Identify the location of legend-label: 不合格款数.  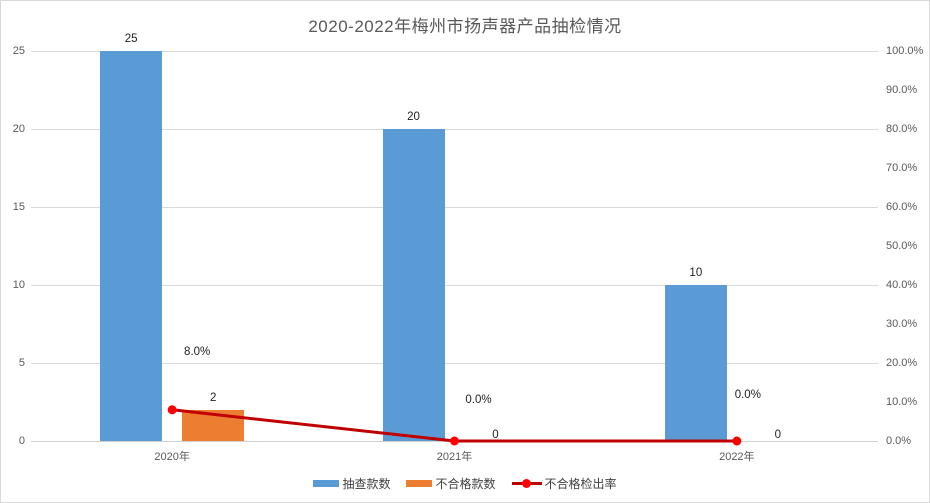
(465, 484).